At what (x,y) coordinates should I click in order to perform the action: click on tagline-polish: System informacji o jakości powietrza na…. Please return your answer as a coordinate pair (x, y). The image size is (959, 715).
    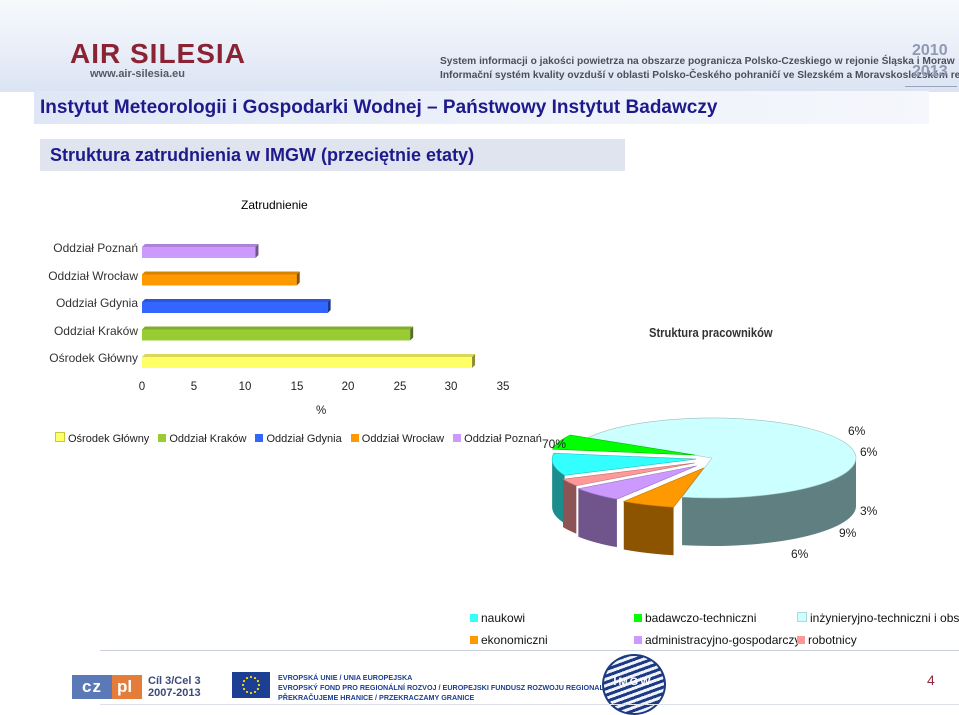
    Looking at the image, I should click on (697, 61).